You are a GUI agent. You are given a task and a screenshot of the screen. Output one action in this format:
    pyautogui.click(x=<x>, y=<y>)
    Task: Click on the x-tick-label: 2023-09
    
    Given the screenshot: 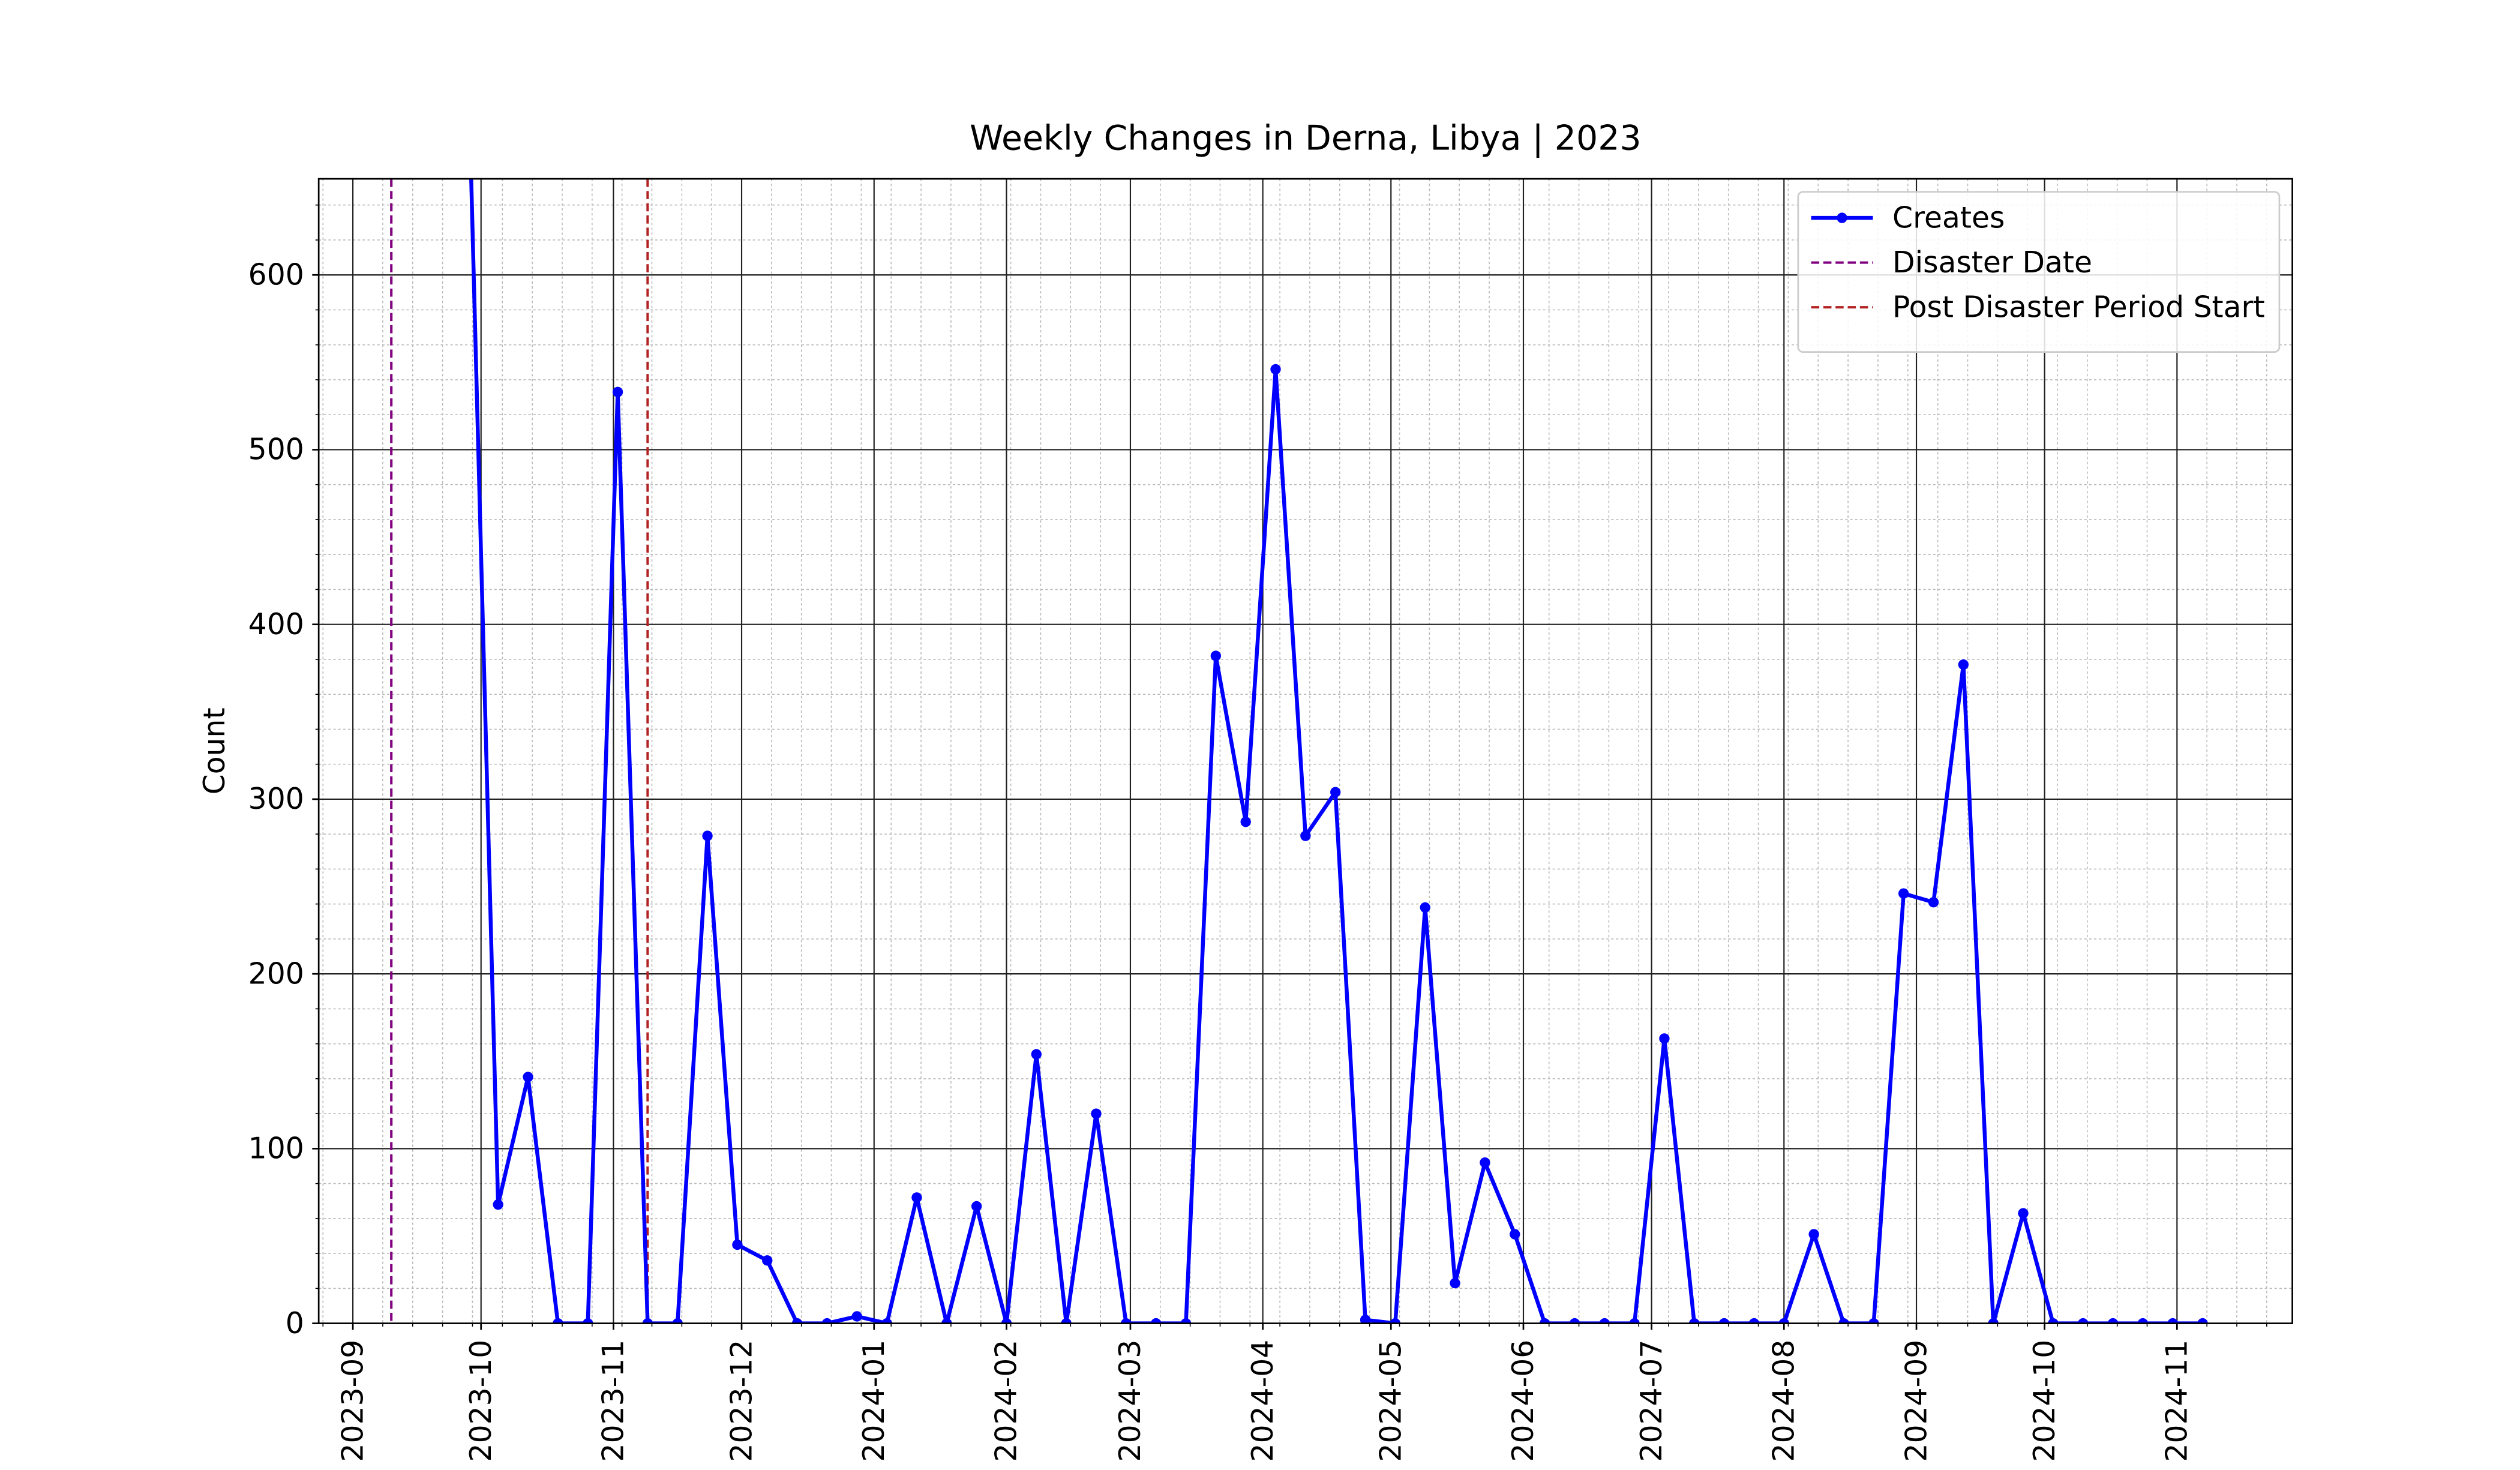 What is the action you would take?
    pyautogui.click(x=352, y=1401)
    